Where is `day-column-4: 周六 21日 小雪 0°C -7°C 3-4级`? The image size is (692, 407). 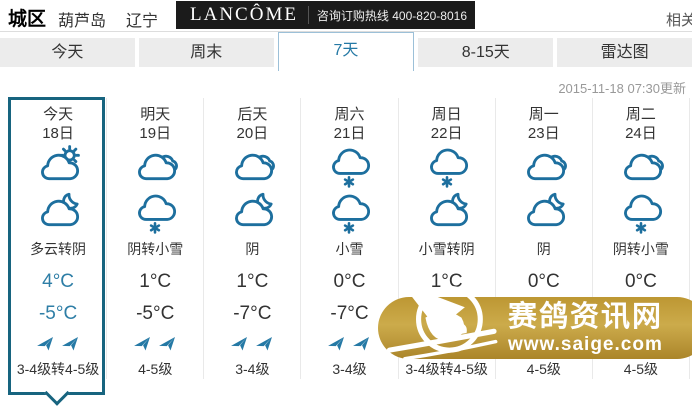 day-column-4: 周六 21日 小雪 0°C -7°C 3-4级 is located at coordinates (350, 238).